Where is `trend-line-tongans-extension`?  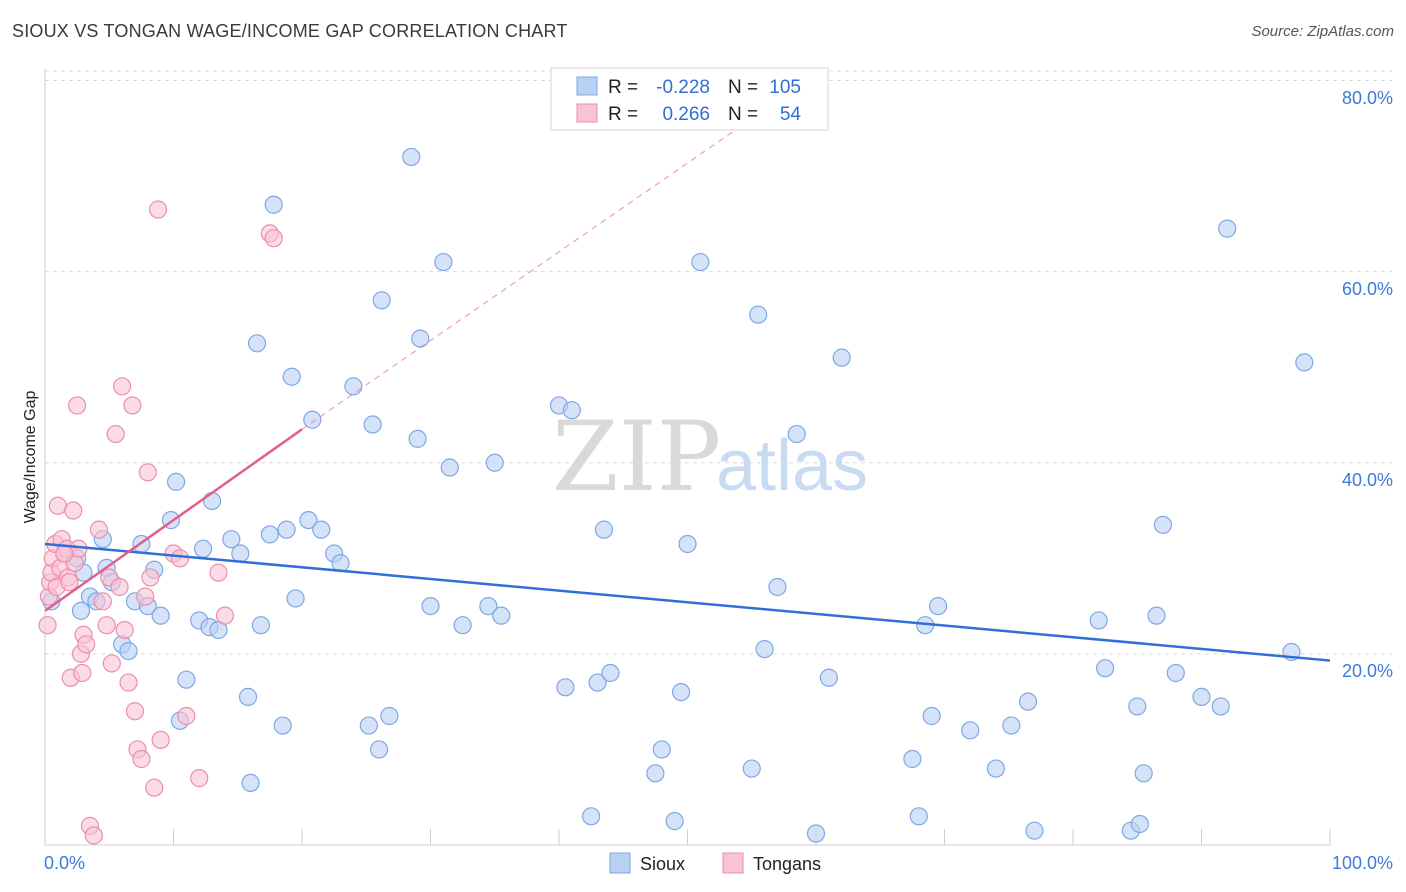
trend-line-tongans-extension is located at coordinates (527, 274).